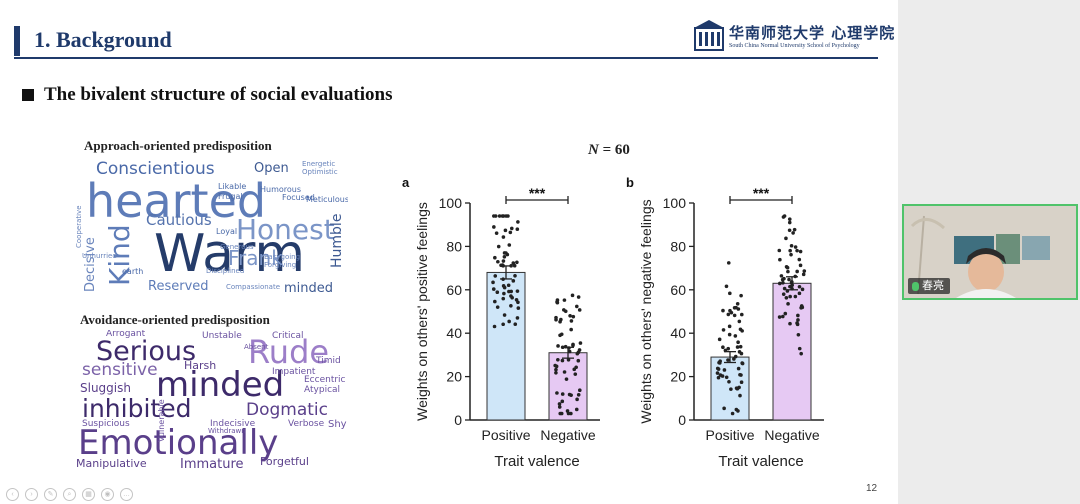  I want to click on n-symbol: N, so click(593, 150).